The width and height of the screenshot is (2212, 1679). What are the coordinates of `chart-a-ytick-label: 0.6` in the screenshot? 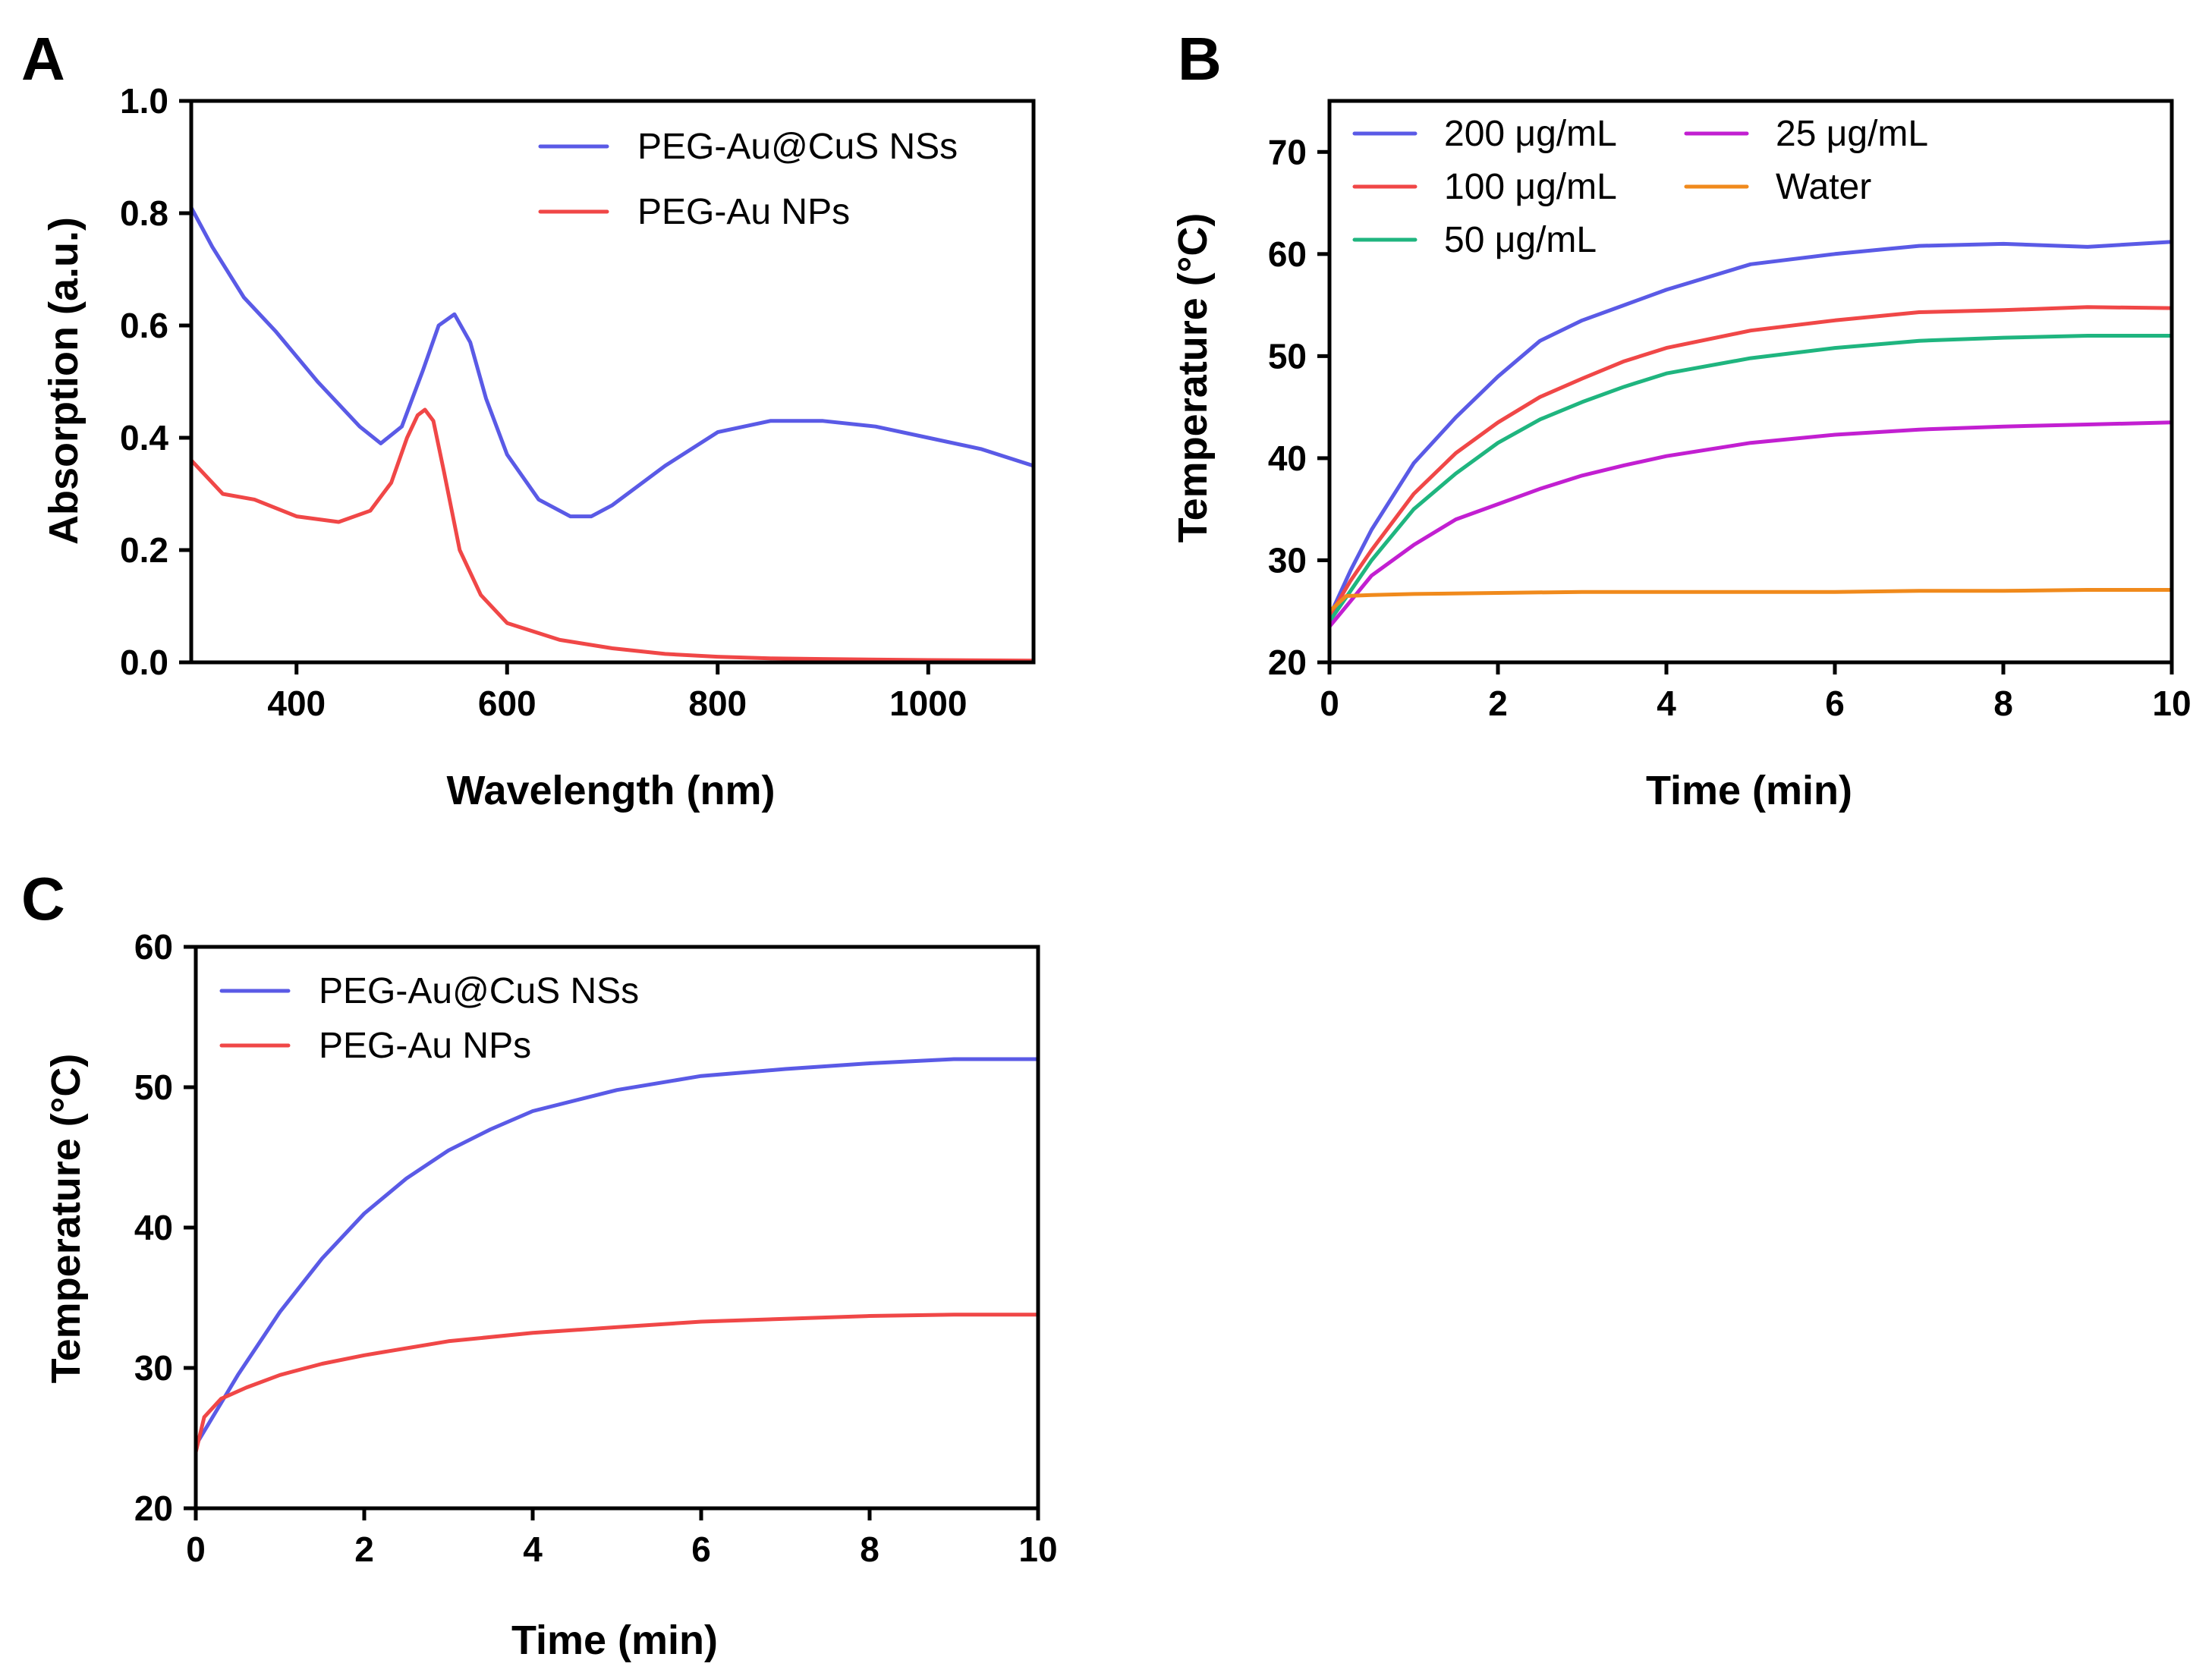 It's located at (144, 325).